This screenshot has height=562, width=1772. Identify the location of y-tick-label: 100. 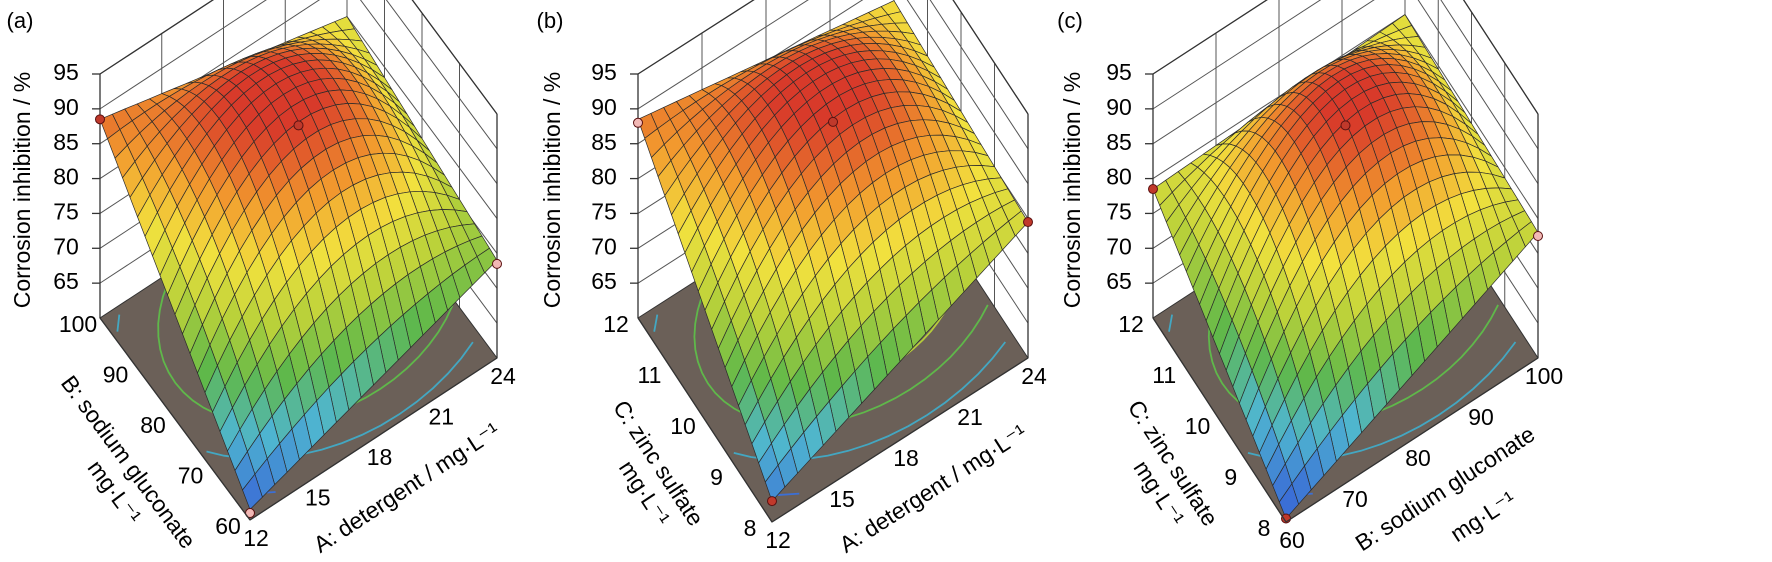
(78, 324).